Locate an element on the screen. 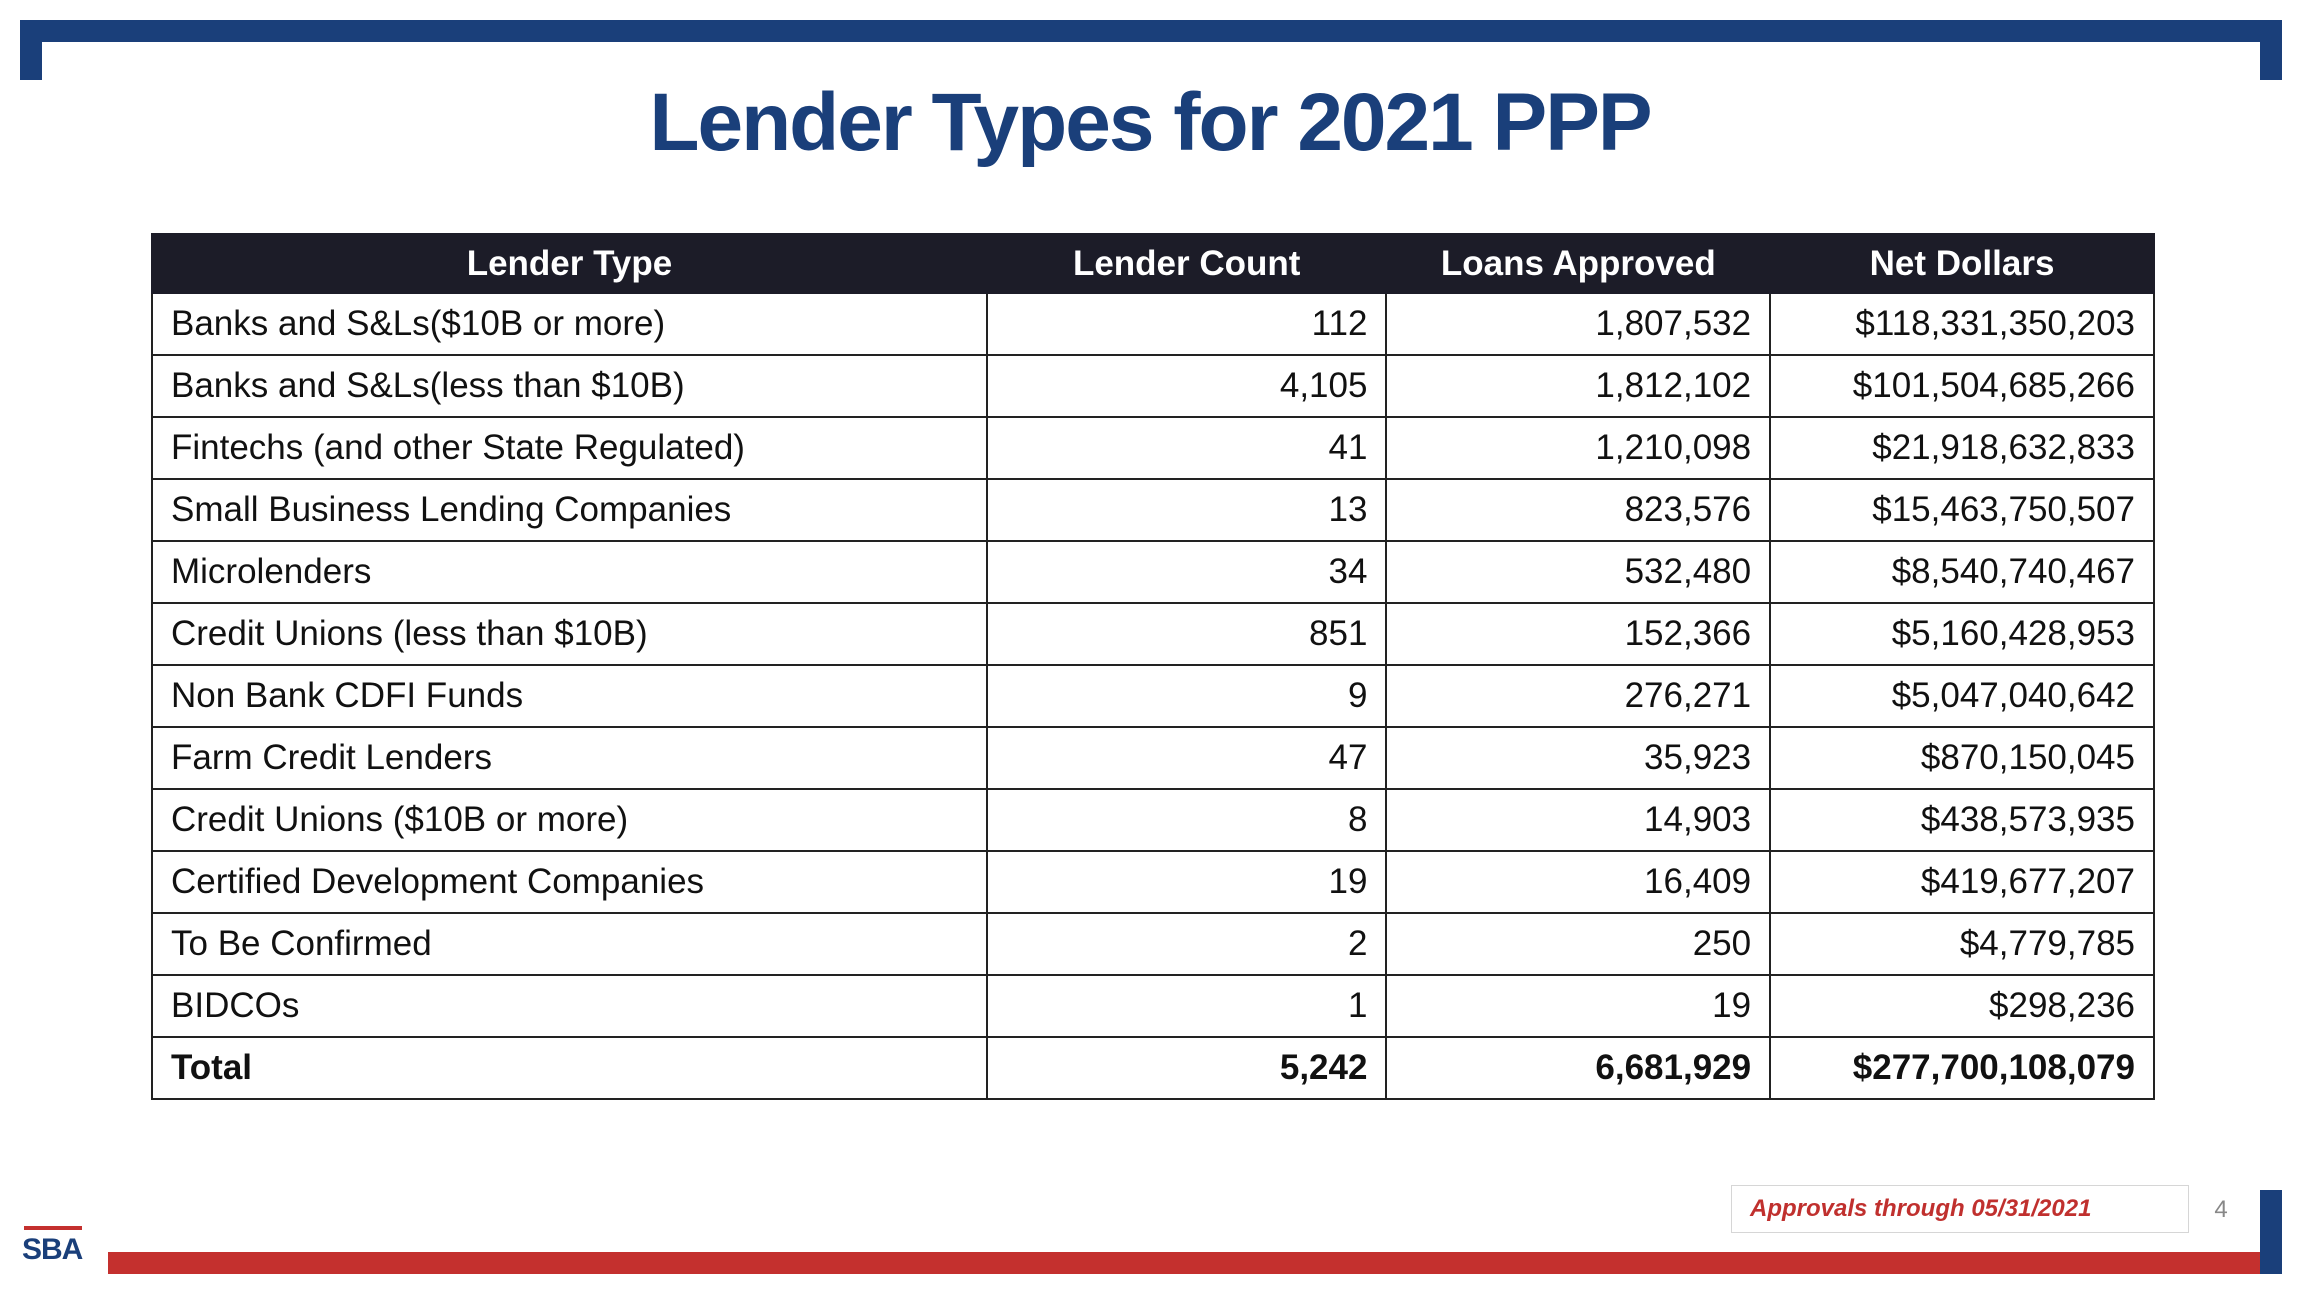  table-row: To Be Confirmed 2 250 $4,779,785 is located at coordinates (1153, 944).